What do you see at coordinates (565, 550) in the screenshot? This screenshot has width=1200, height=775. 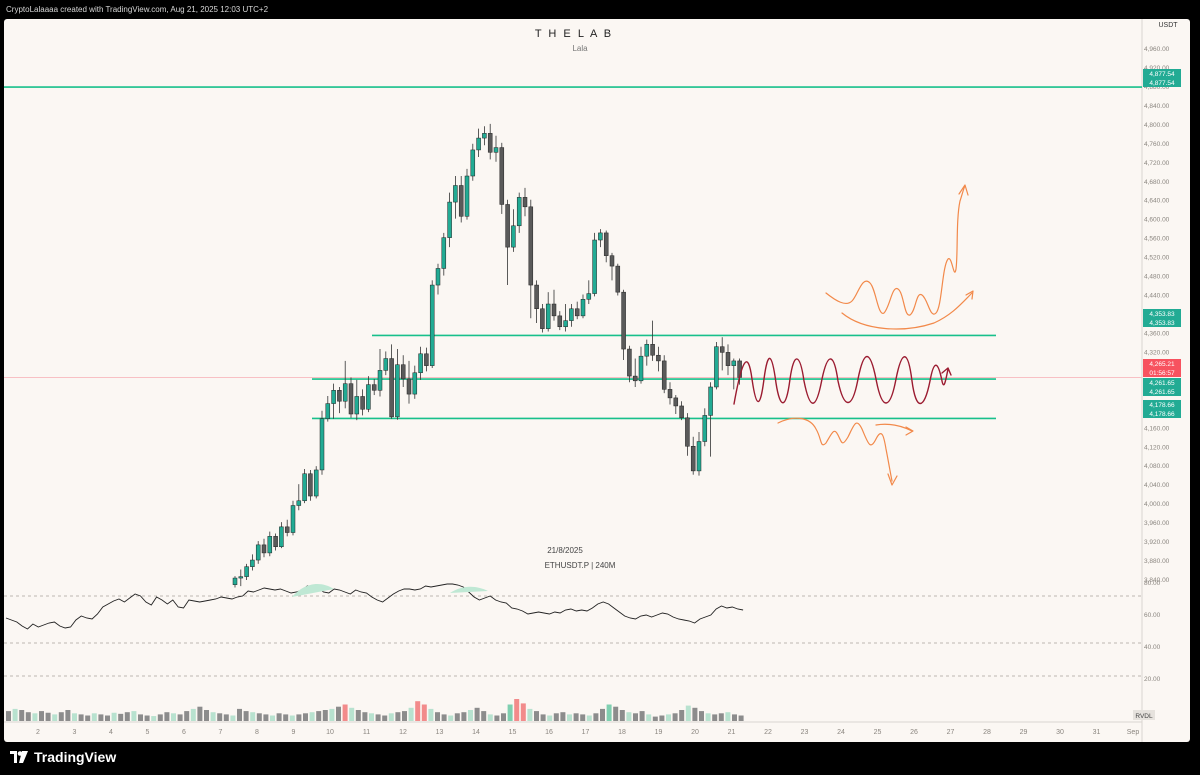 I see `watermark-date: 21/8/2025` at bounding box center [565, 550].